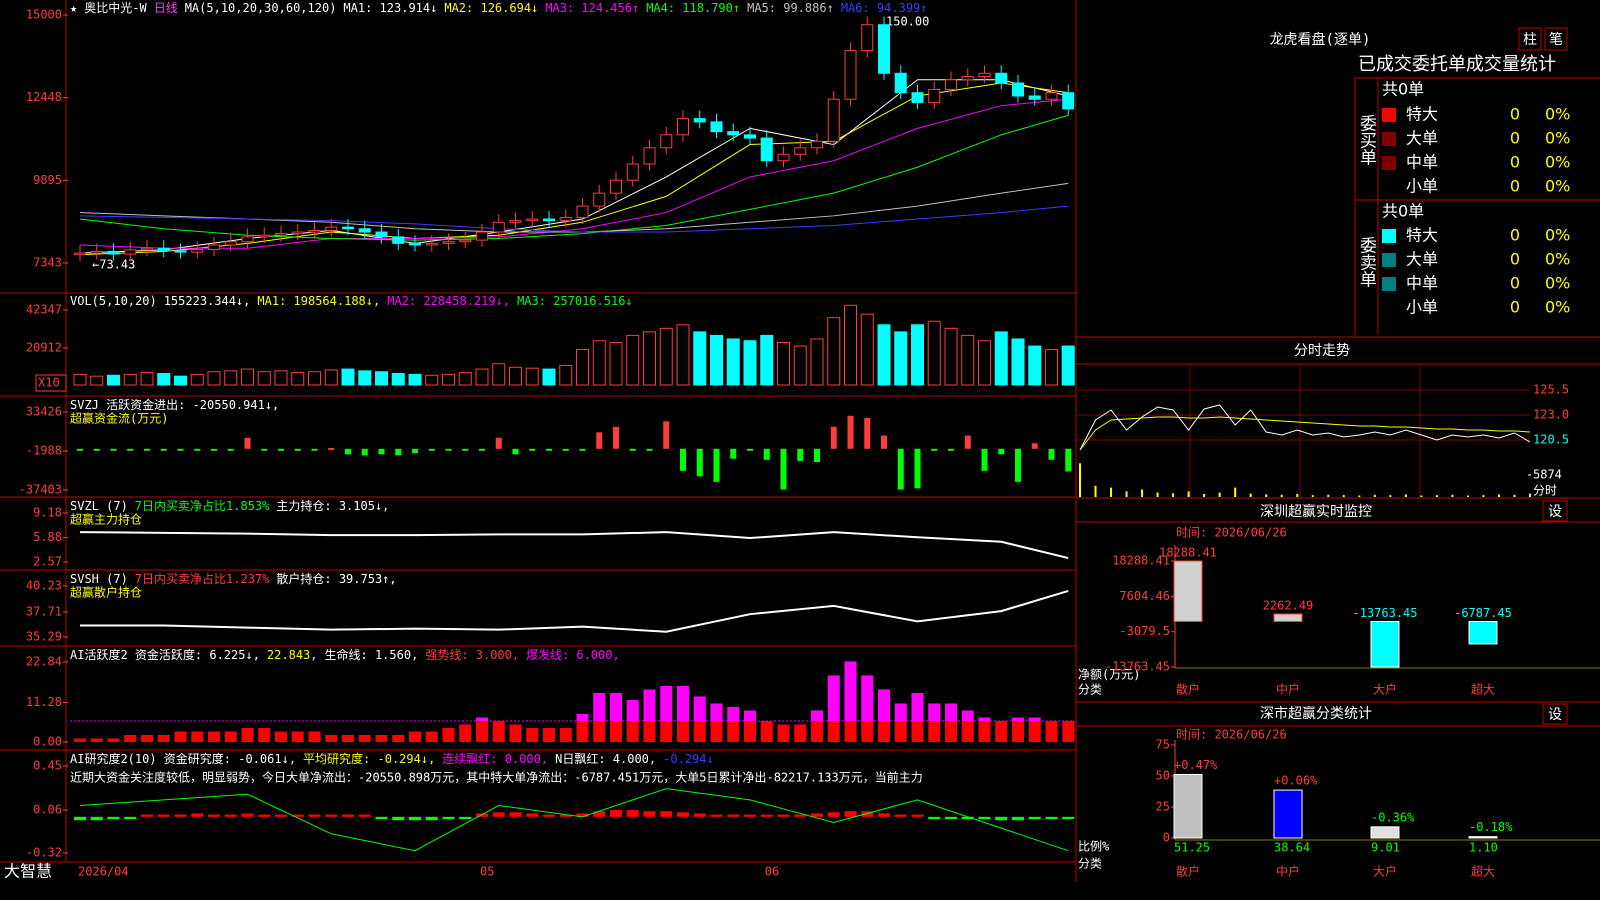 This screenshot has width=1600, height=900. What do you see at coordinates (51, 383) in the screenshot?
I see `unit-box` at bounding box center [51, 383].